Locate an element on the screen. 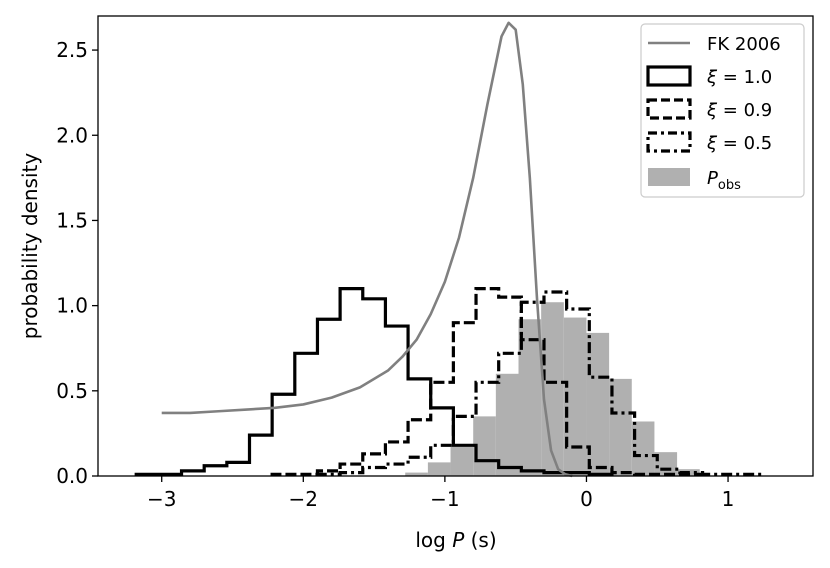 This screenshot has width=830, height=568. y-tick-label: 1.0 is located at coordinates (72, 306).